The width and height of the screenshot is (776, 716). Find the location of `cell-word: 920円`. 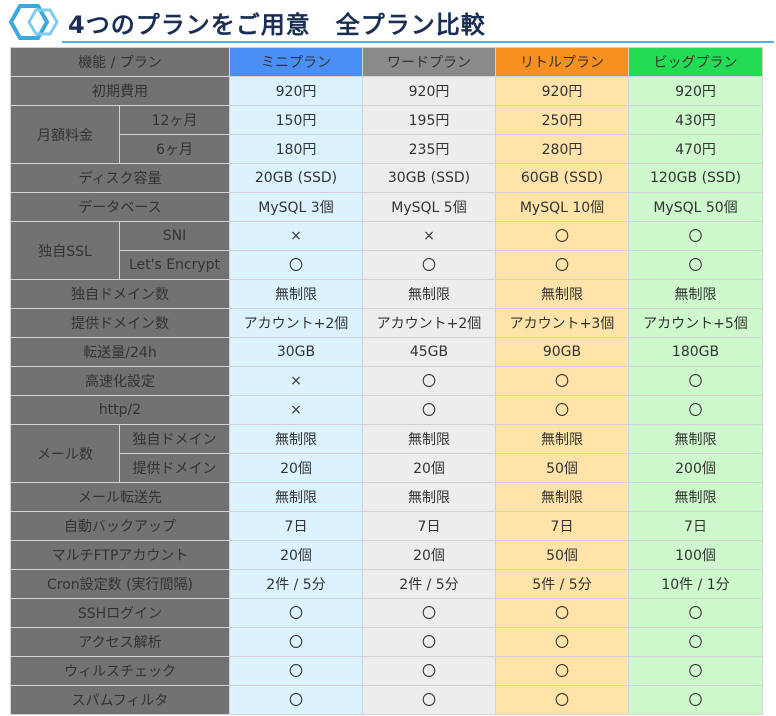

cell-word: 920円 is located at coordinates (429, 91).